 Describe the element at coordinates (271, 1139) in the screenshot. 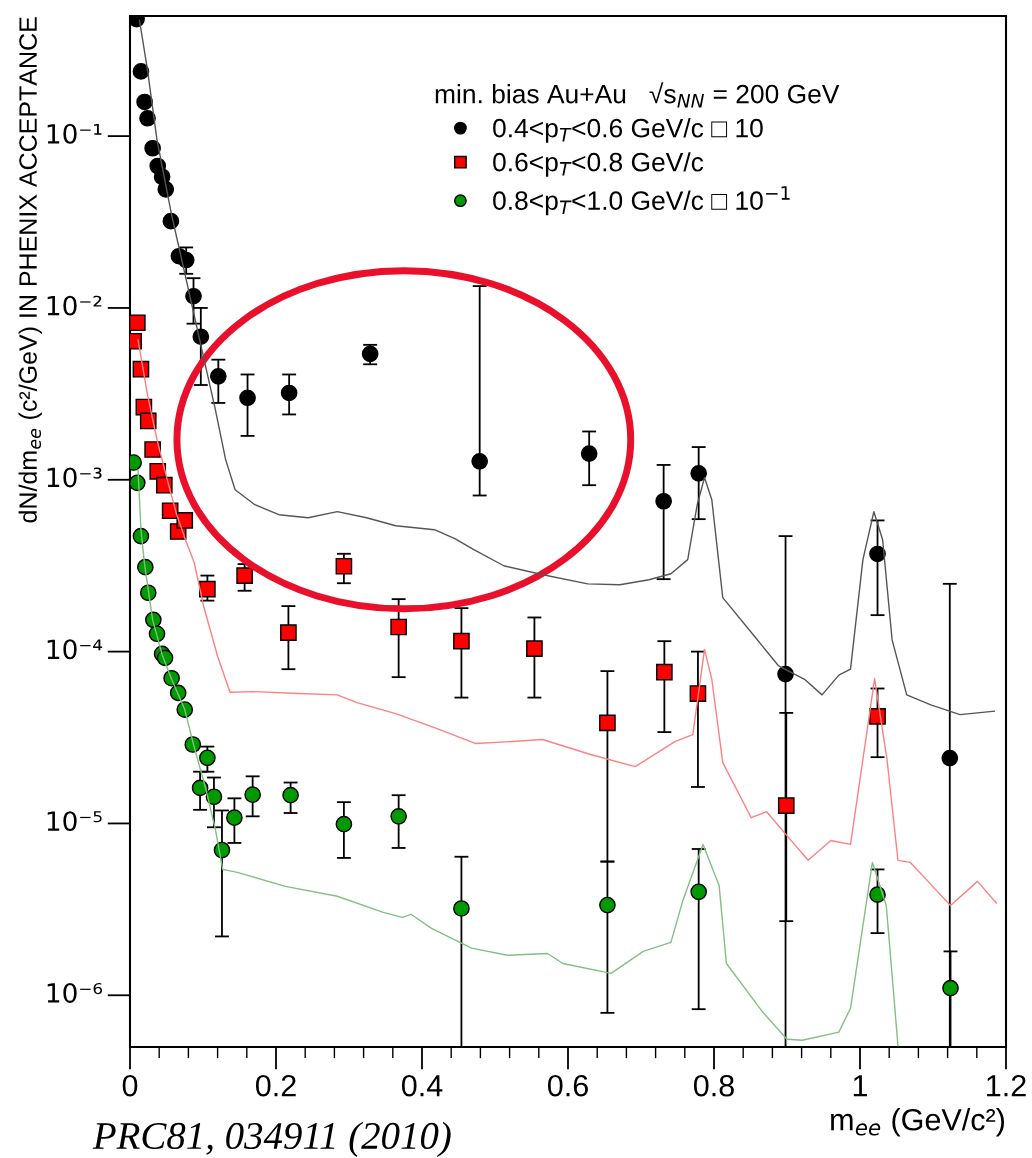

I see `text: PRC81, 034911 (2010)` at that location.